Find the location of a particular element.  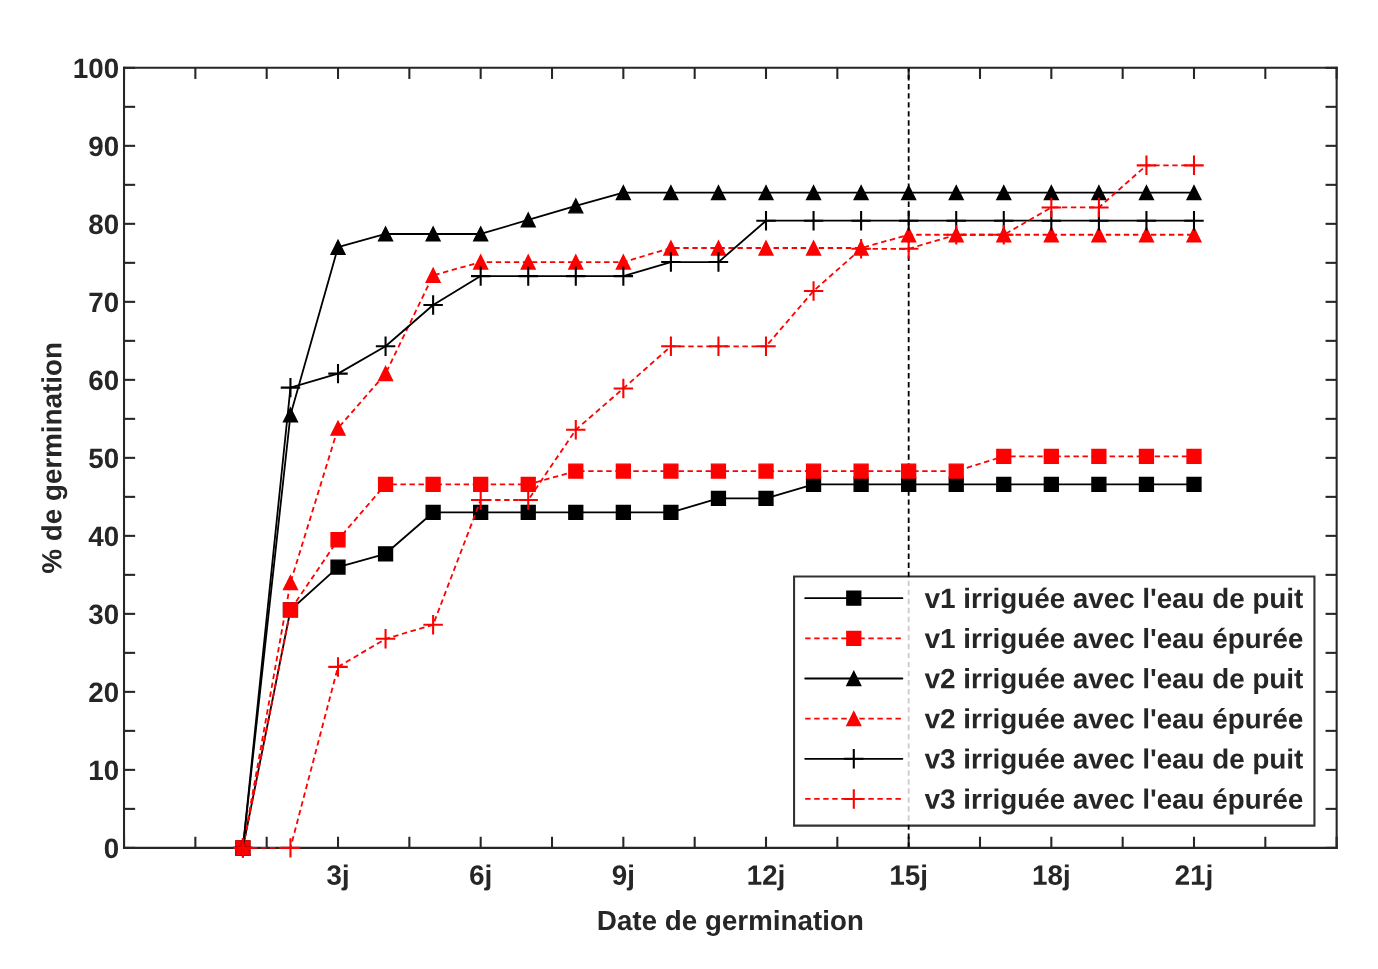

y-tick-label: 0 is located at coordinates (111, 848).